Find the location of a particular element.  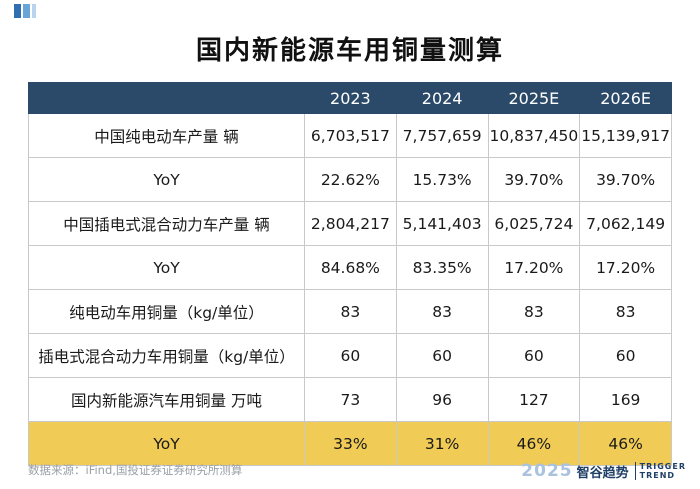

table-row: YoY 33% 31% 46% 46% is located at coordinates (350, 443).